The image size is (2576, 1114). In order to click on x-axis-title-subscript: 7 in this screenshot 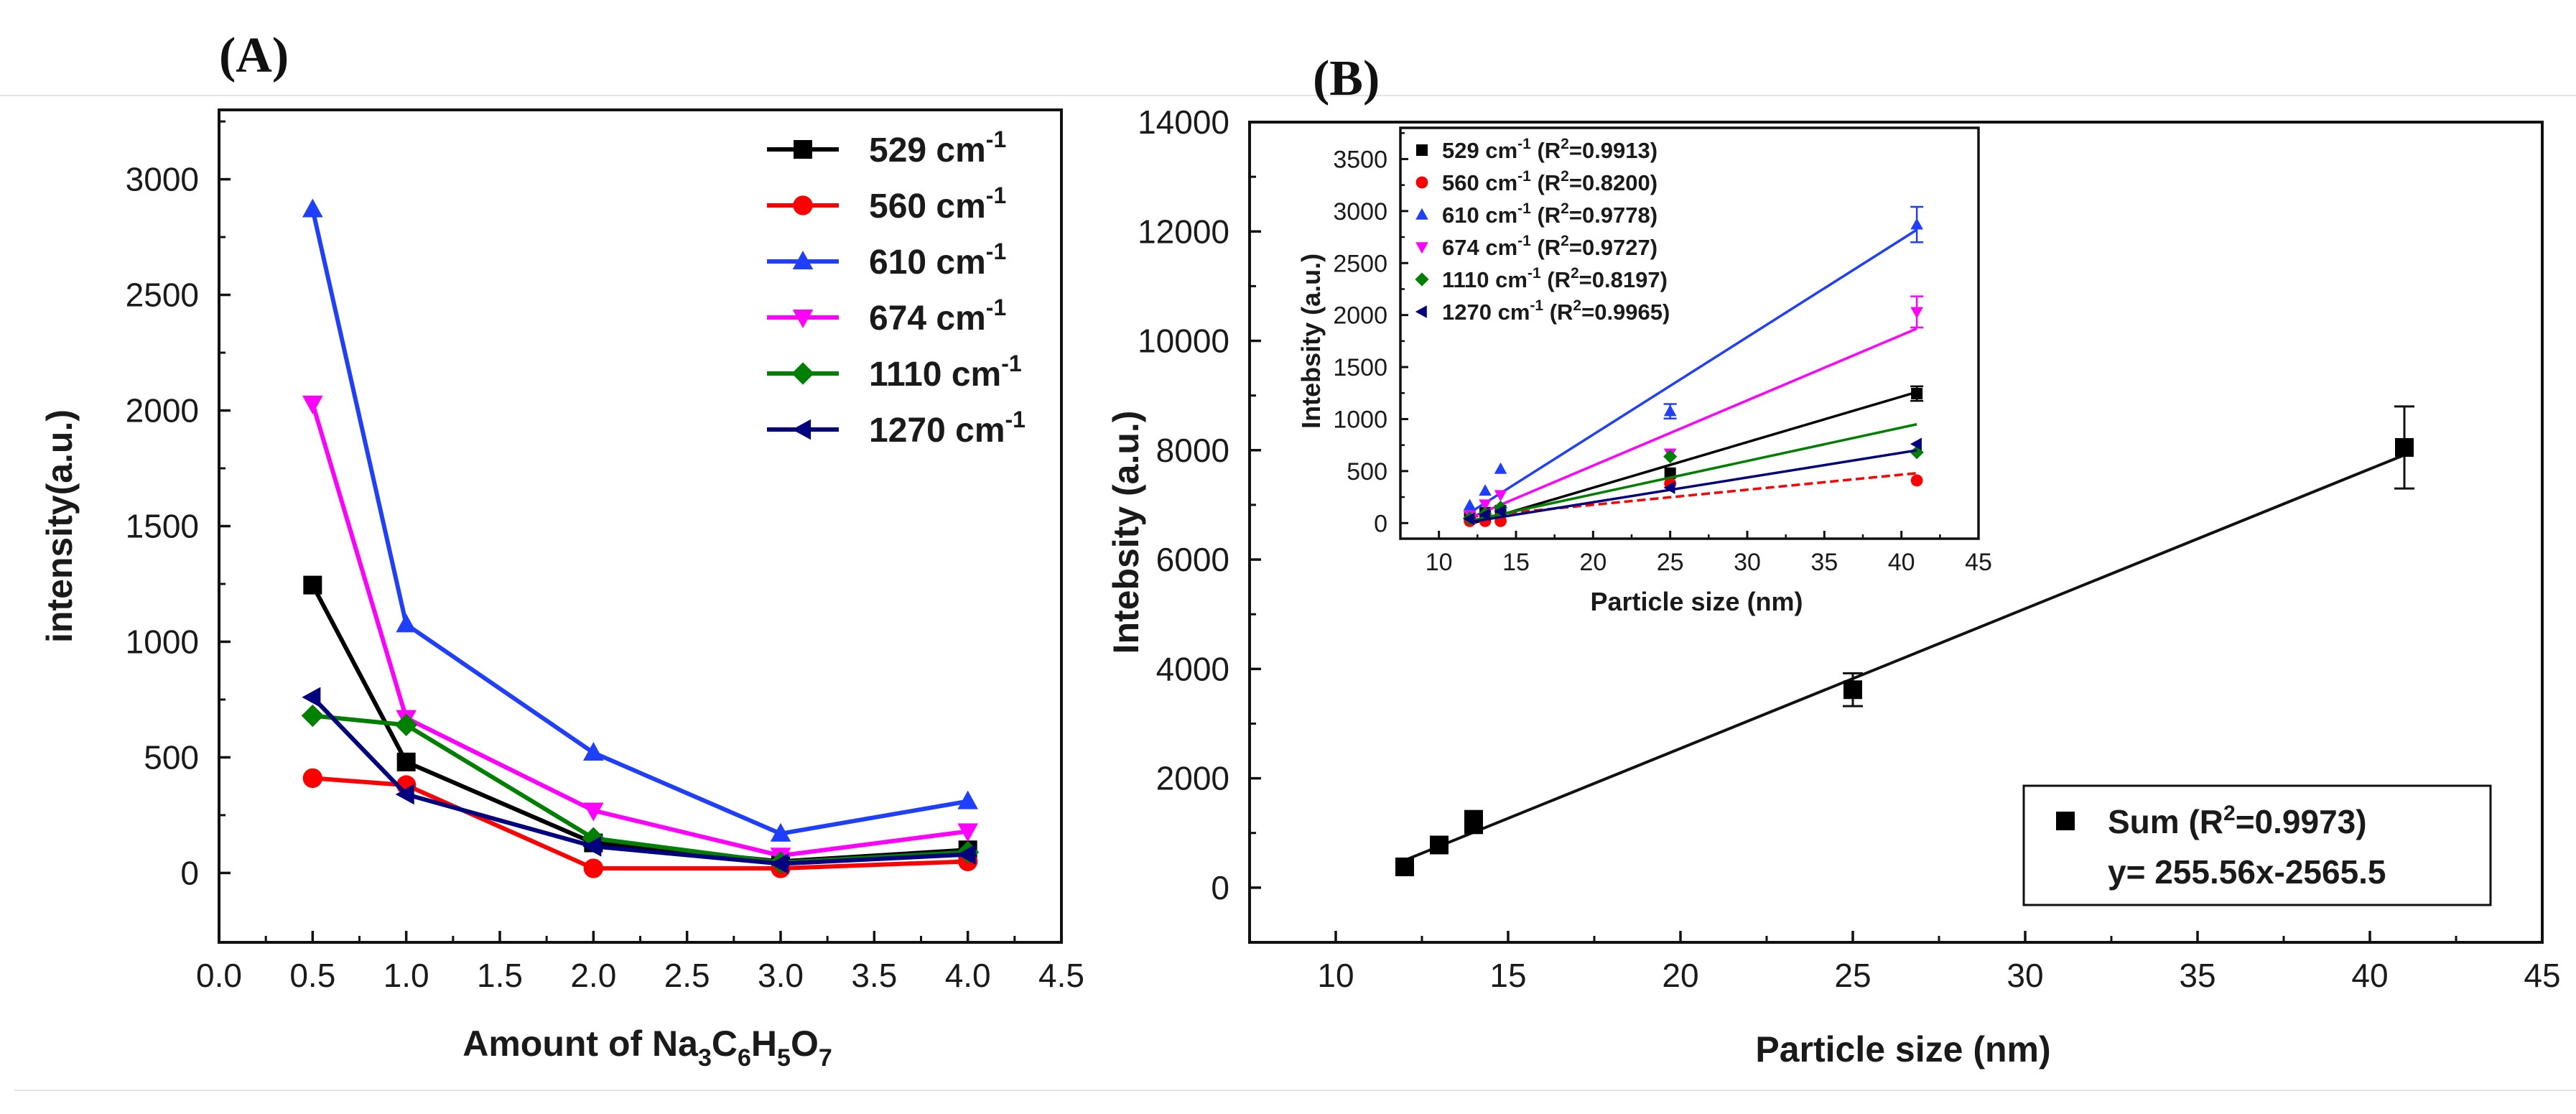, I will do `click(826, 1058)`.